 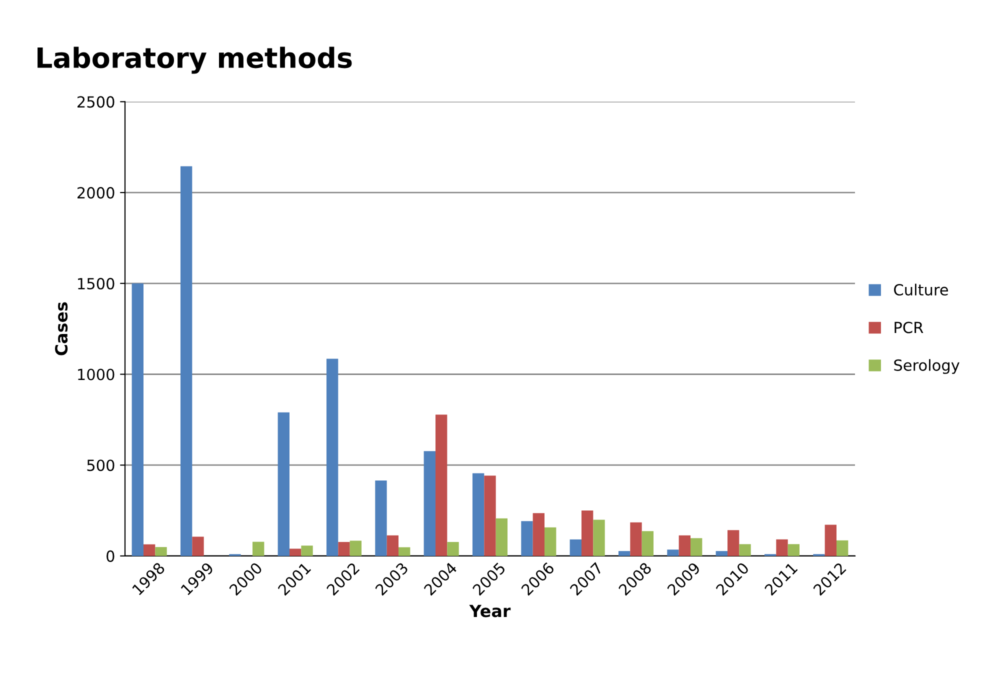 I want to click on chart-title: Laboratory methods, so click(x=195, y=60).